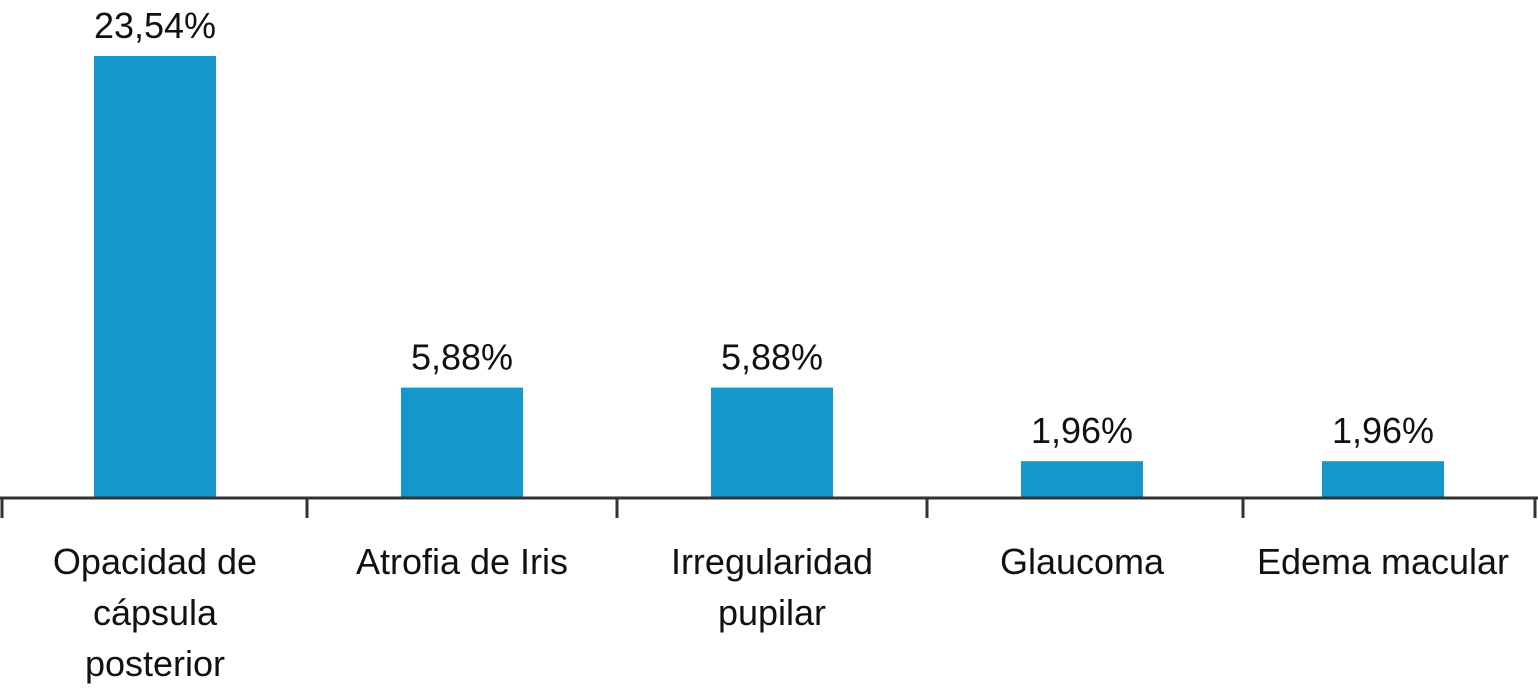 The image size is (1538, 695). I want to click on category-label-line: Irregularidad, so click(772, 561).